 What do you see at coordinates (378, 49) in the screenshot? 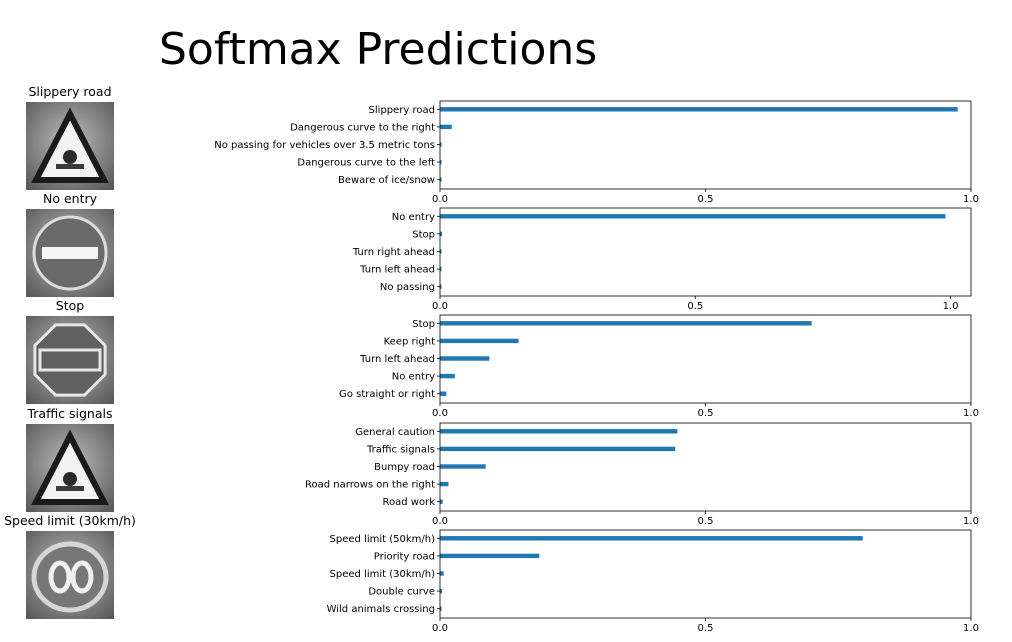
I see `page-title: Softmax Predictions` at bounding box center [378, 49].